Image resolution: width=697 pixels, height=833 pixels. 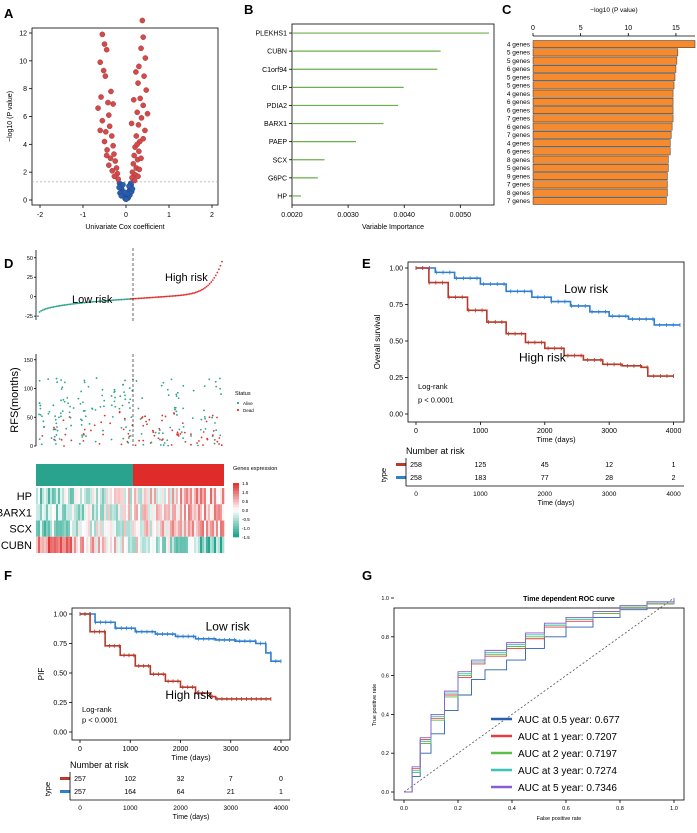 I want to click on panel-d-heatmap-row-label: CUBN, so click(x=16, y=546).